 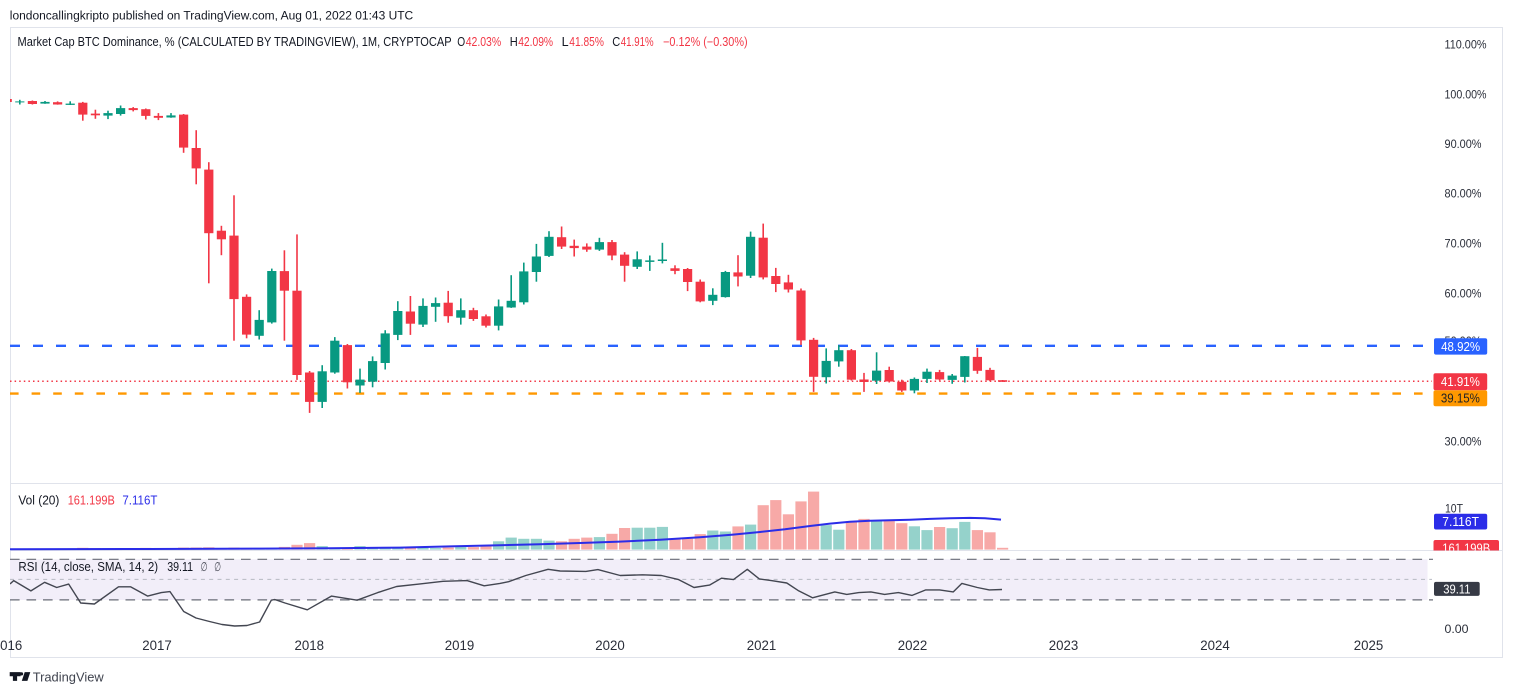 I want to click on svg-text: 39.15%, so click(x=1460, y=399).